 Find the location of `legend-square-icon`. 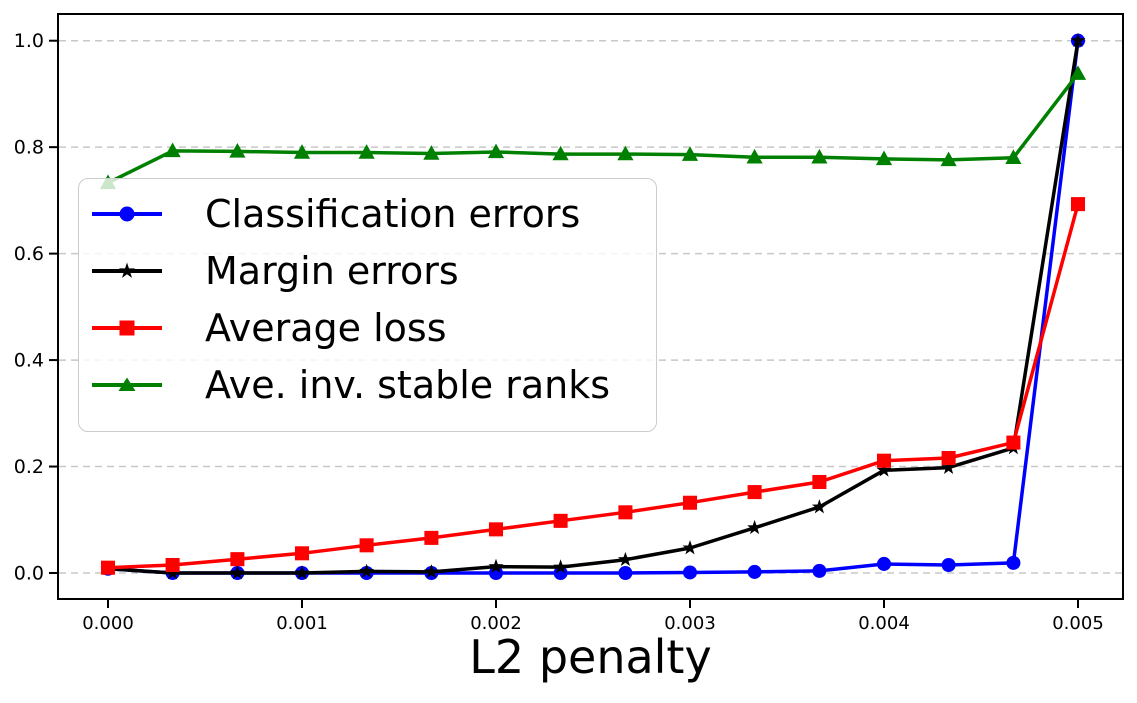

legend-square-icon is located at coordinates (127, 327).